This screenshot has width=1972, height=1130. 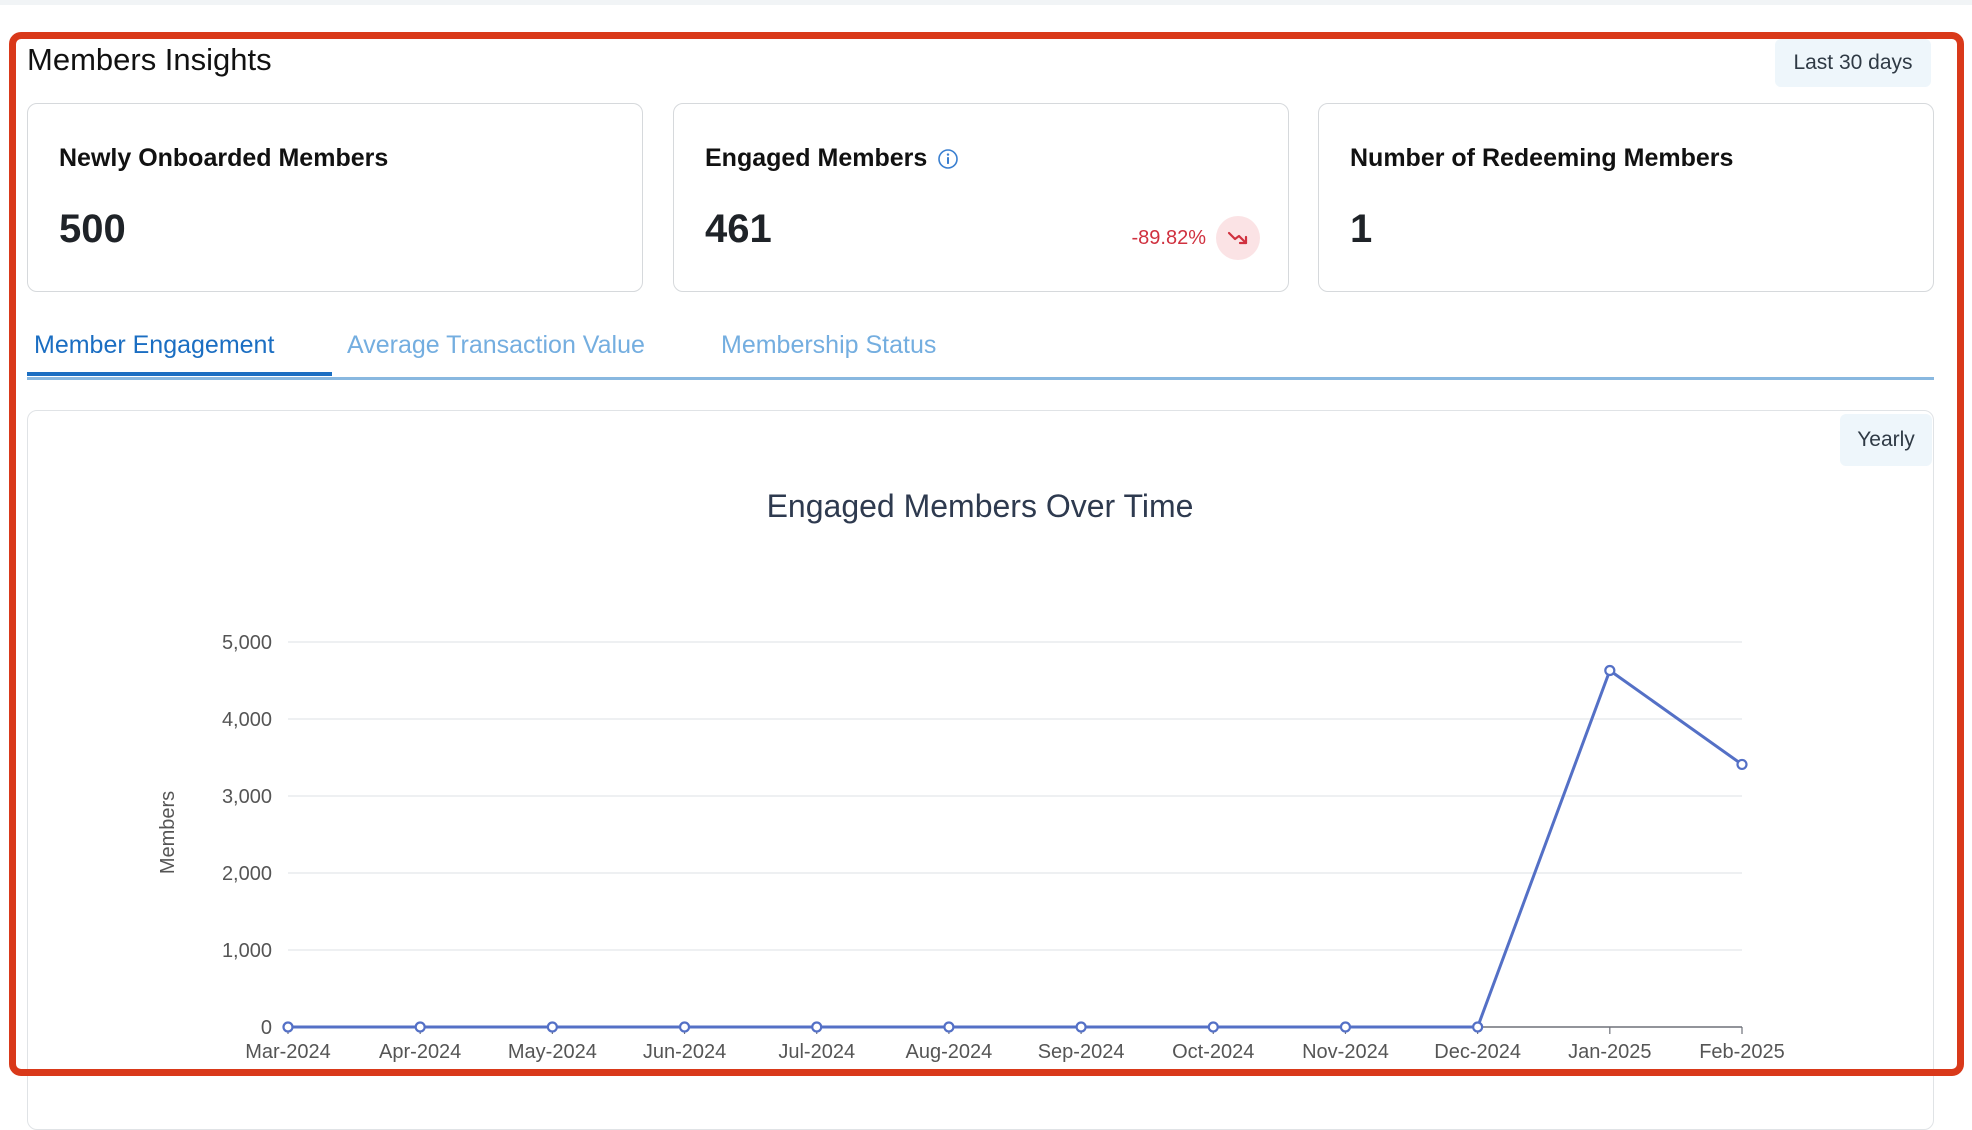 I want to click on x-tick-label: Feb-2025, so click(x=1742, y=1052).